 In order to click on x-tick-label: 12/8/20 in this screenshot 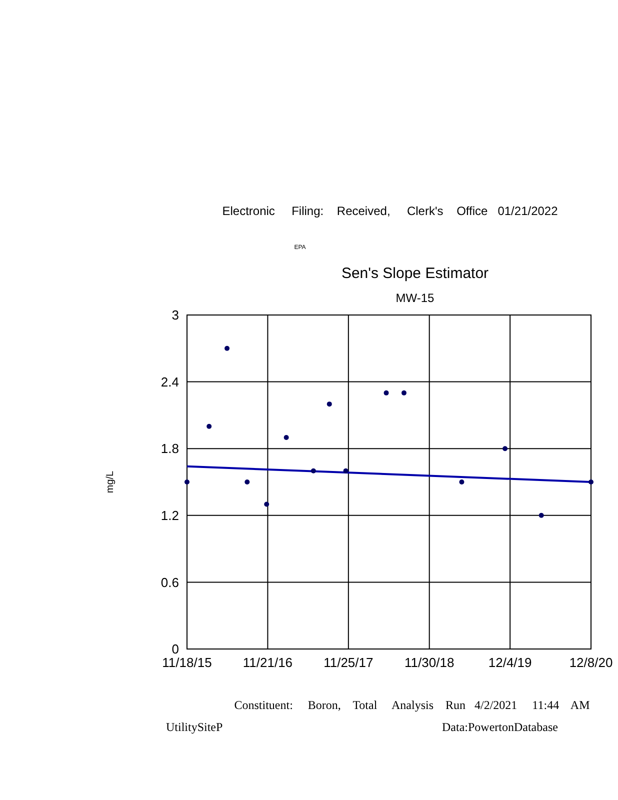, I will do `click(591, 662)`.